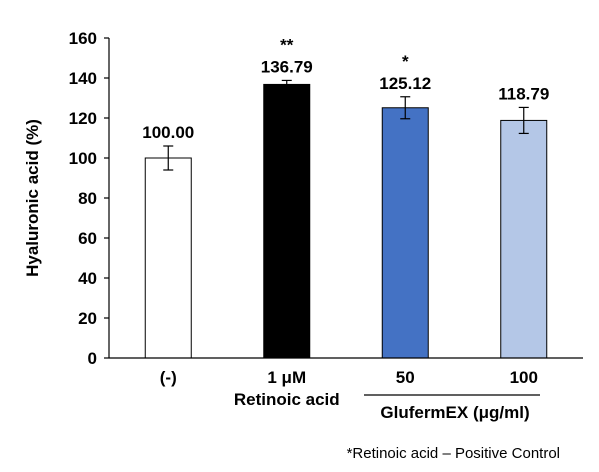 The width and height of the screenshot is (599, 472). What do you see at coordinates (83, 38) in the screenshot?
I see `y-tick-label: 160` at bounding box center [83, 38].